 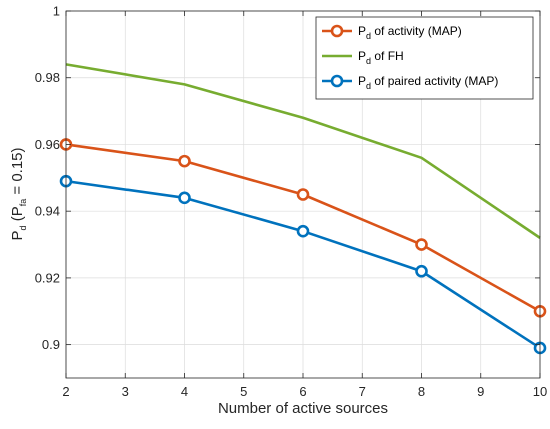 I want to click on legend-entry-1: Pd of activity (MAP), so click(x=392, y=32).